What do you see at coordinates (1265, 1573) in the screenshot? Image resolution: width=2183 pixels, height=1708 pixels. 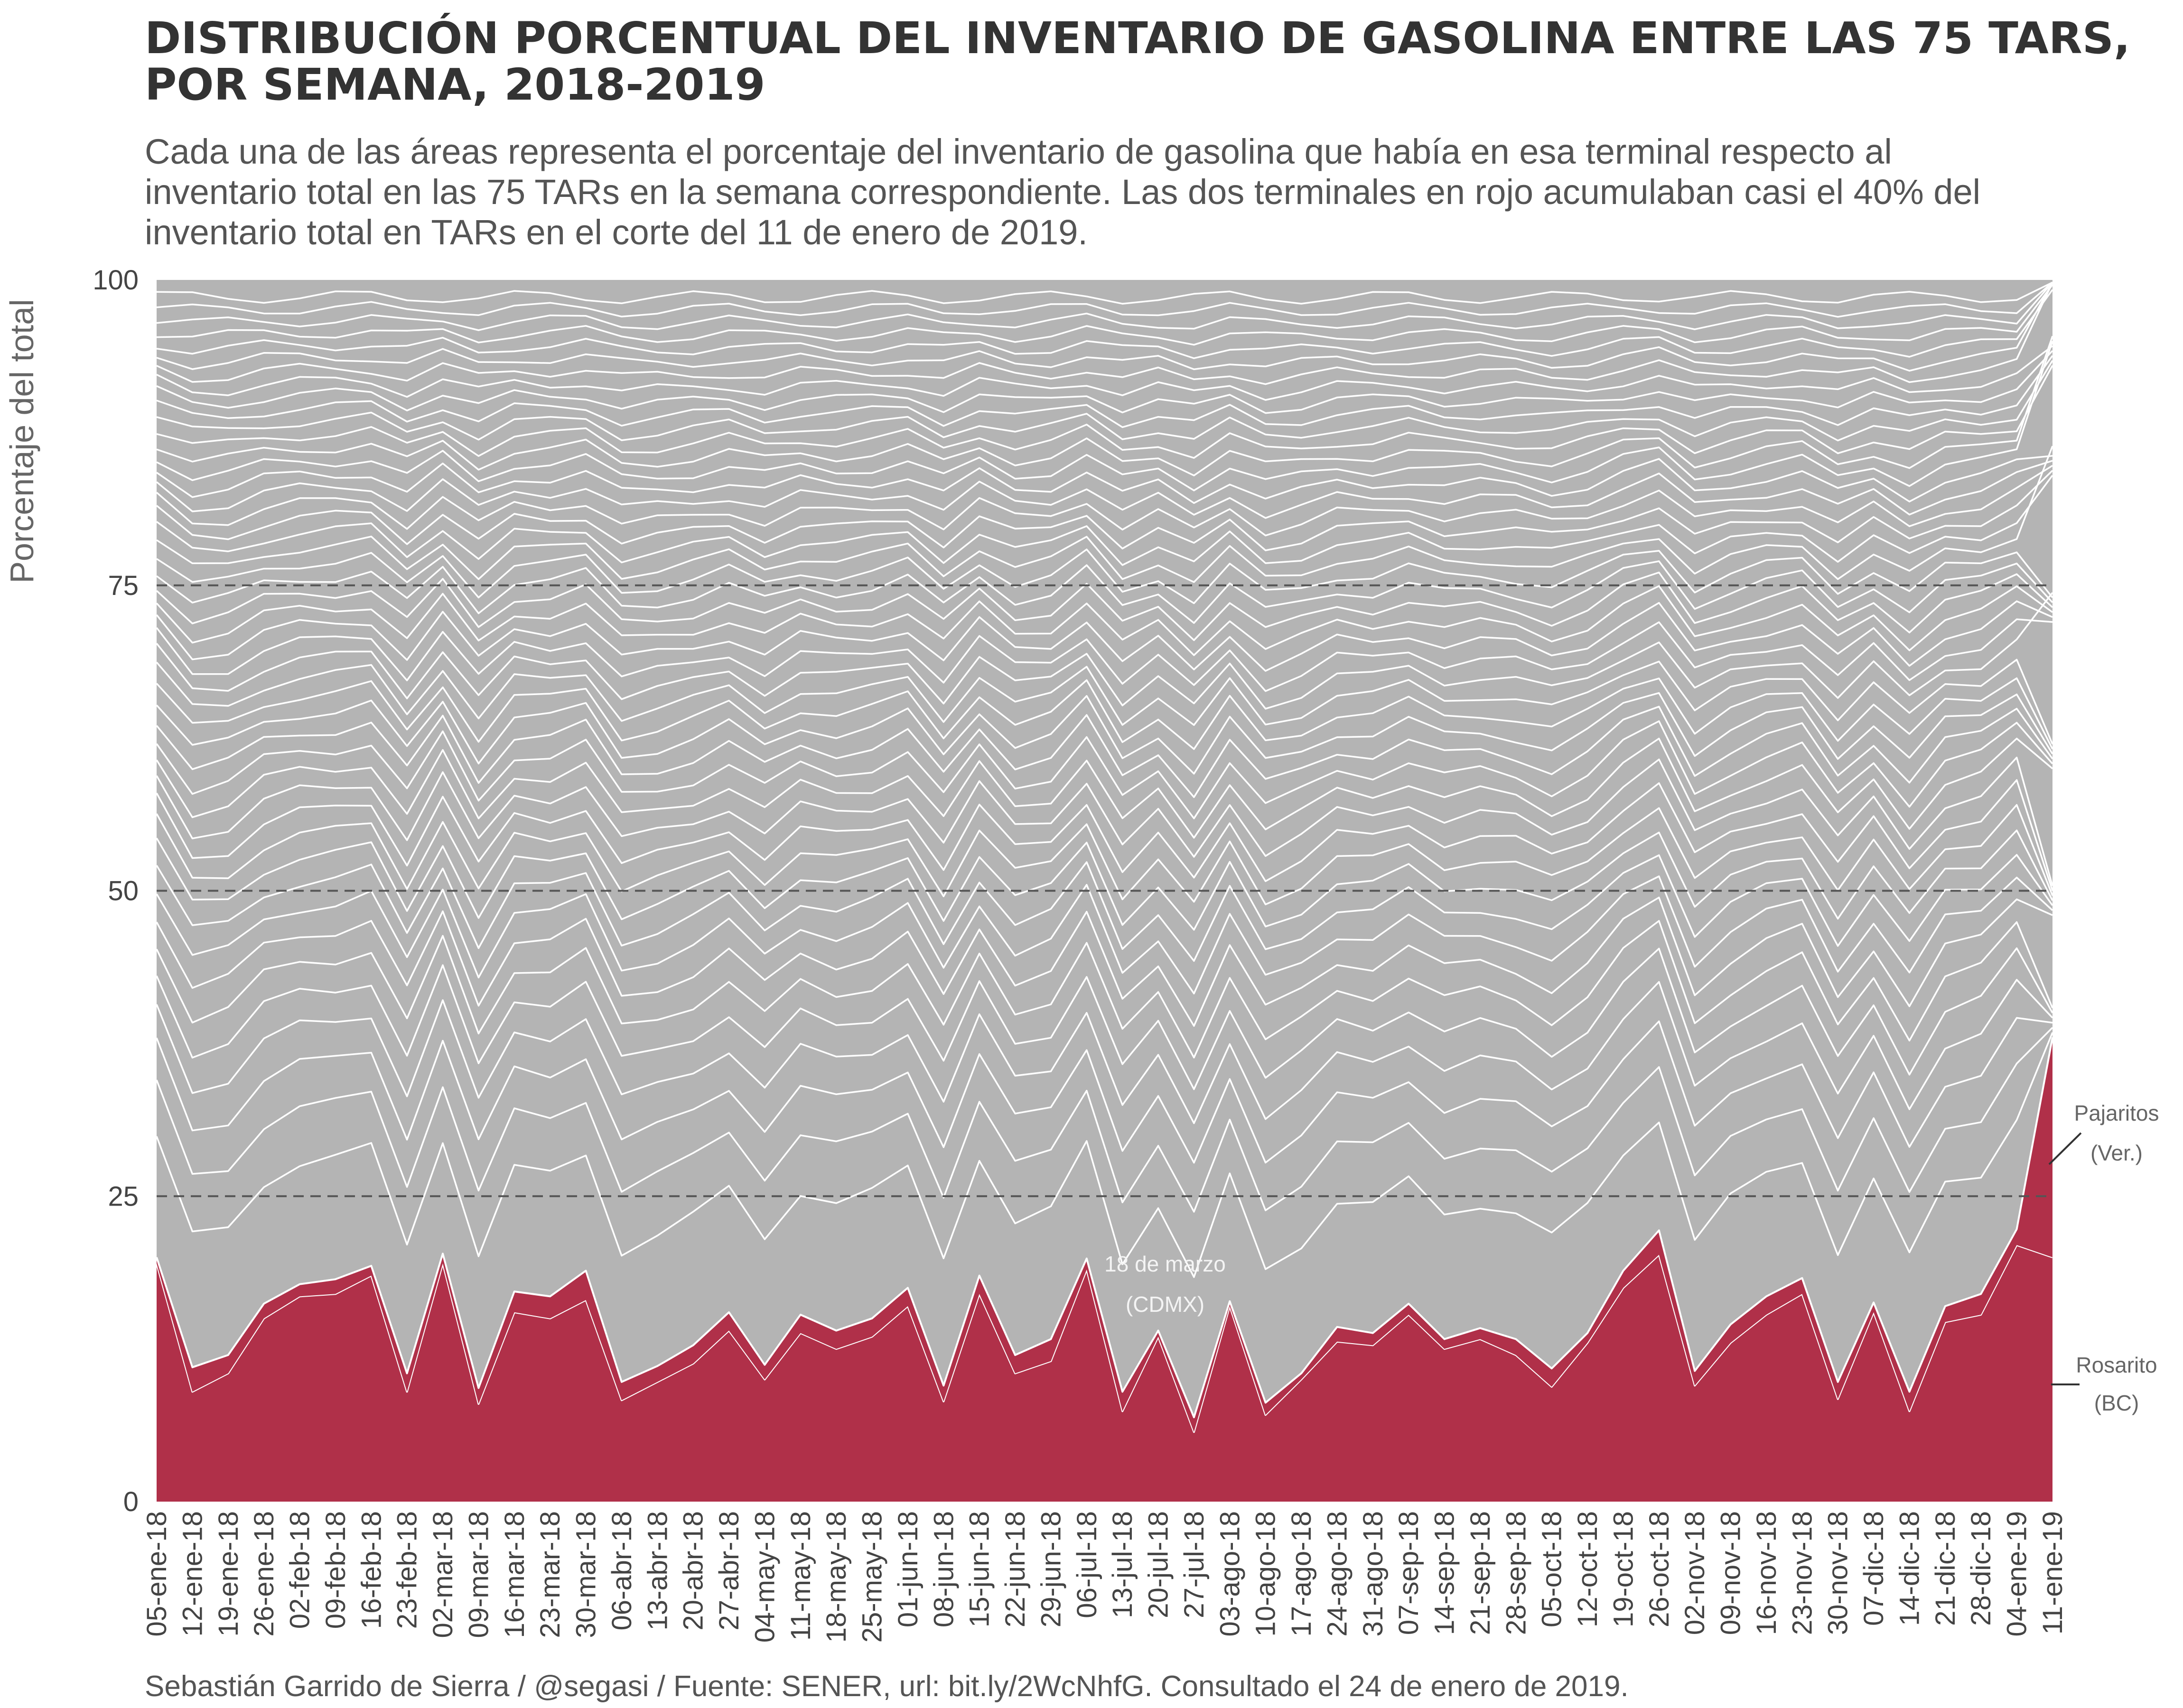 I see `x-tick-label: 10-ago-18` at bounding box center [1265, 1573].